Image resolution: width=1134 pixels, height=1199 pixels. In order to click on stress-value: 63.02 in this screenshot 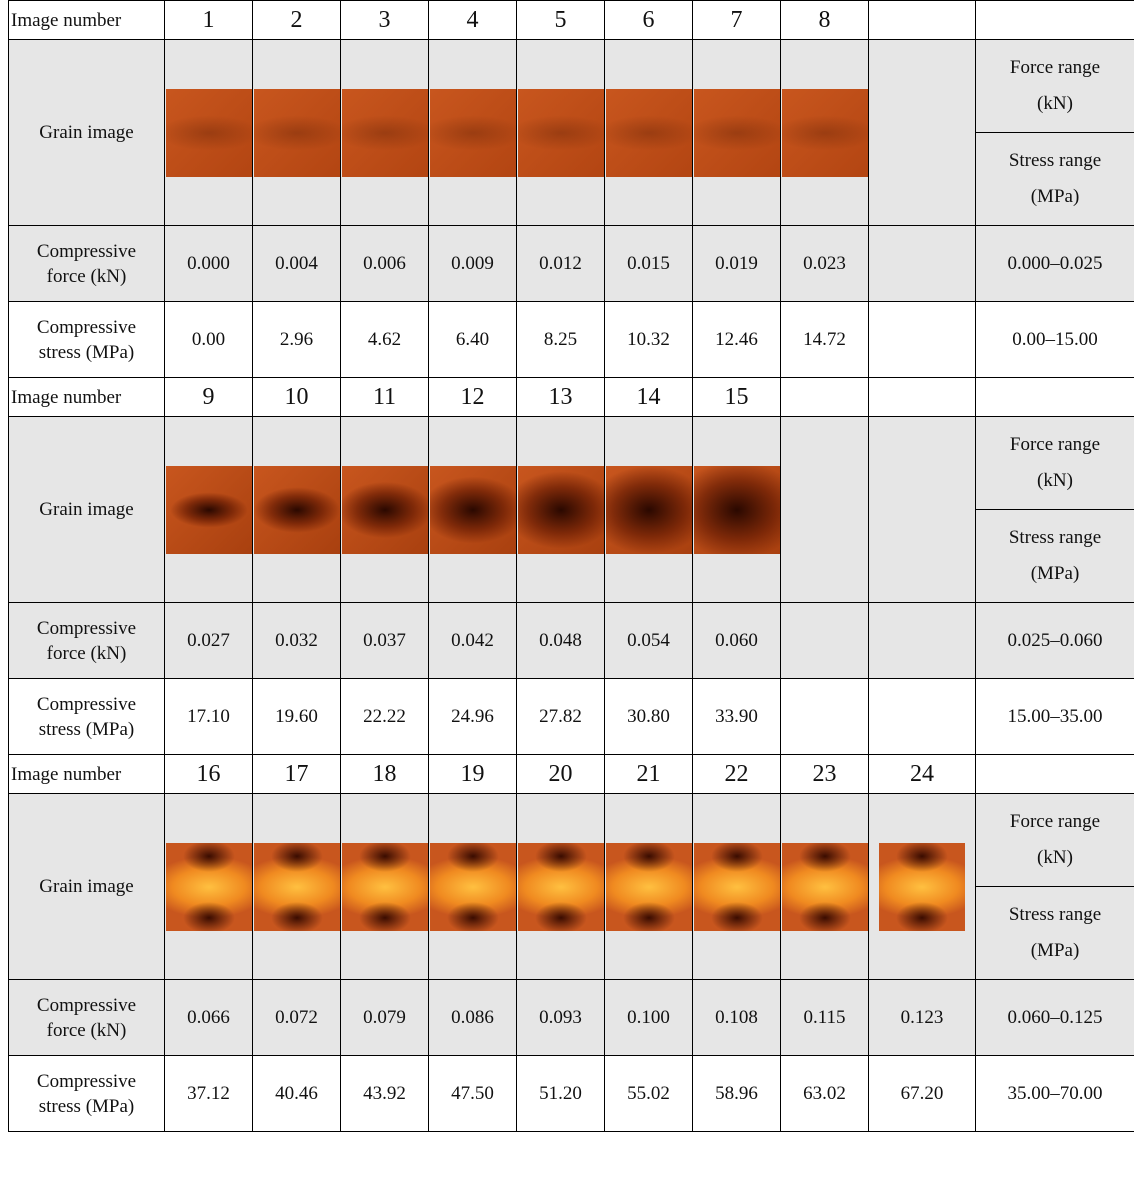, I will do `click(824, 1093)`.